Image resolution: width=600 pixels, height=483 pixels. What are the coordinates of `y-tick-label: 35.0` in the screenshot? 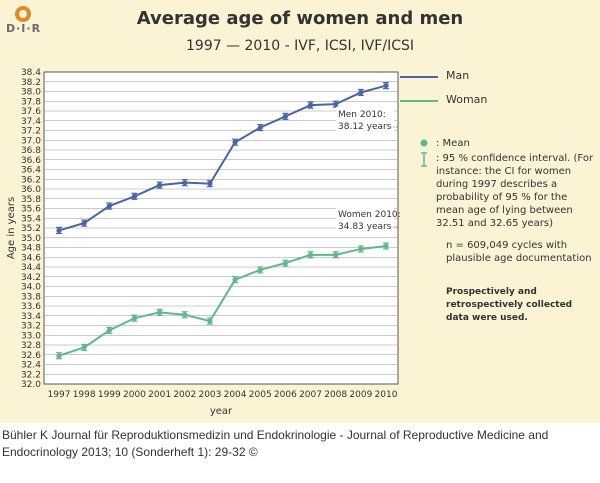 It's located at (31, 239).